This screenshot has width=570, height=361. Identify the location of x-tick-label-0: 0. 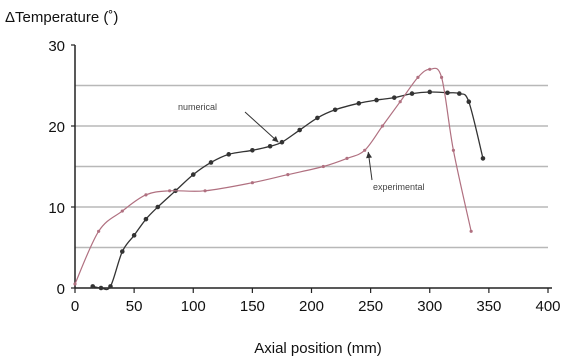
(75, 306).